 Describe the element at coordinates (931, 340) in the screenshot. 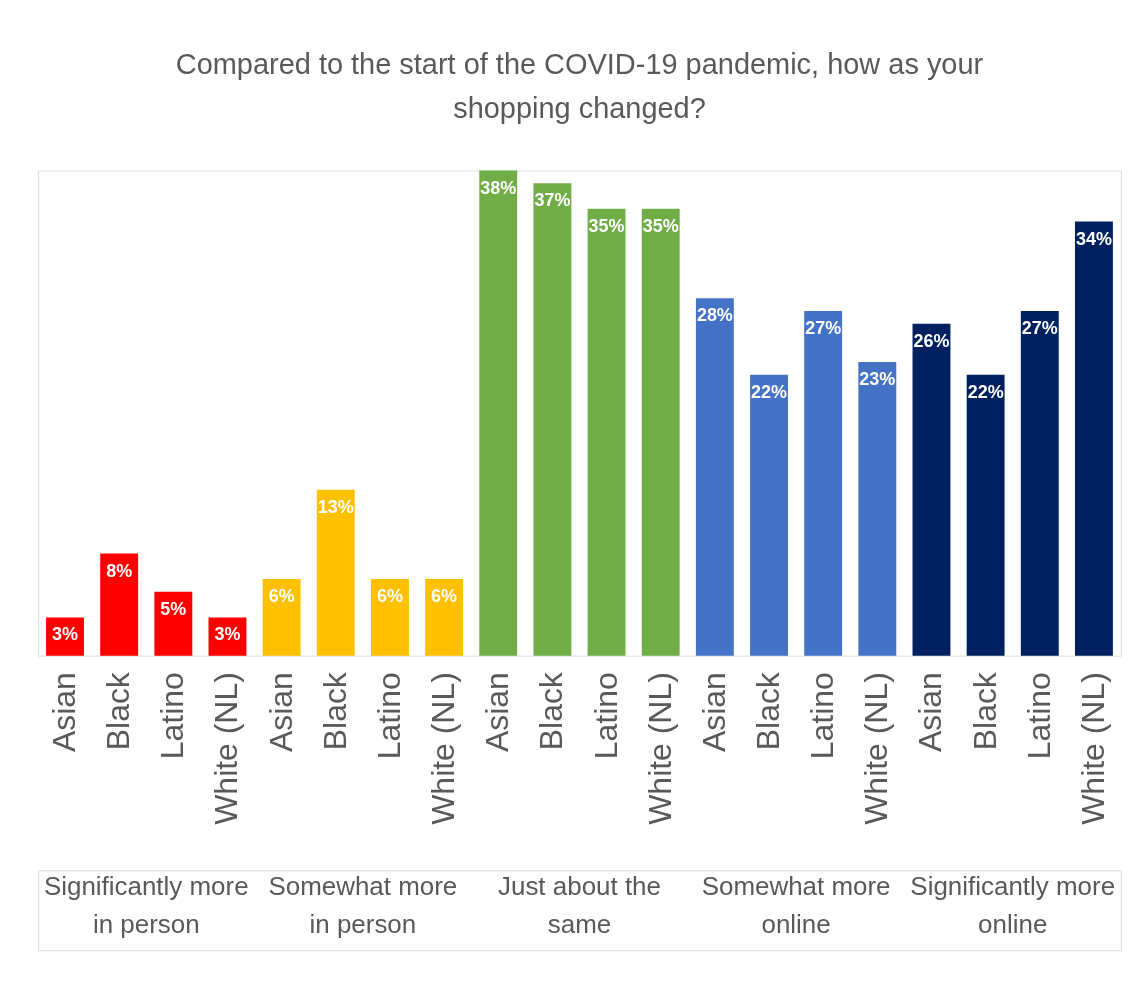

I see `data-label: 26%` at that location.